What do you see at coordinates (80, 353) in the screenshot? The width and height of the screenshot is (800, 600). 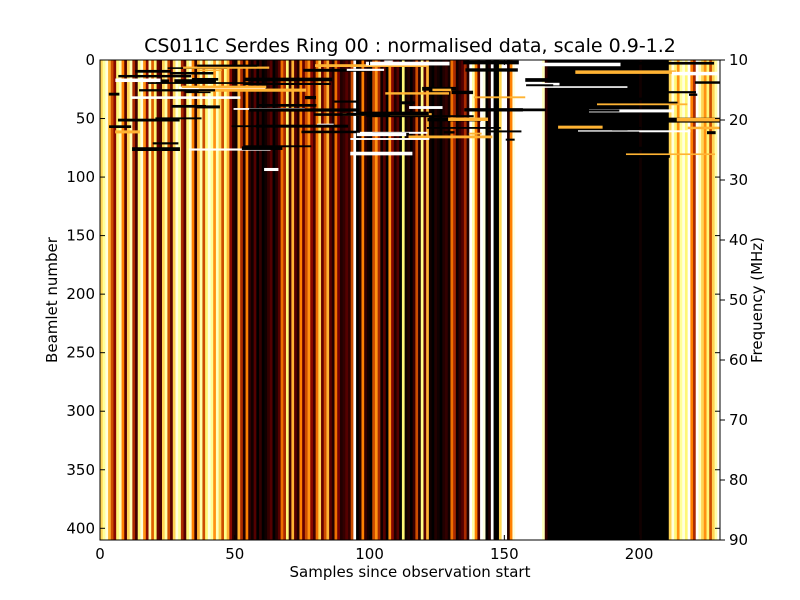 I see `y-tick-label: 250` at bounding box center [80, 353].